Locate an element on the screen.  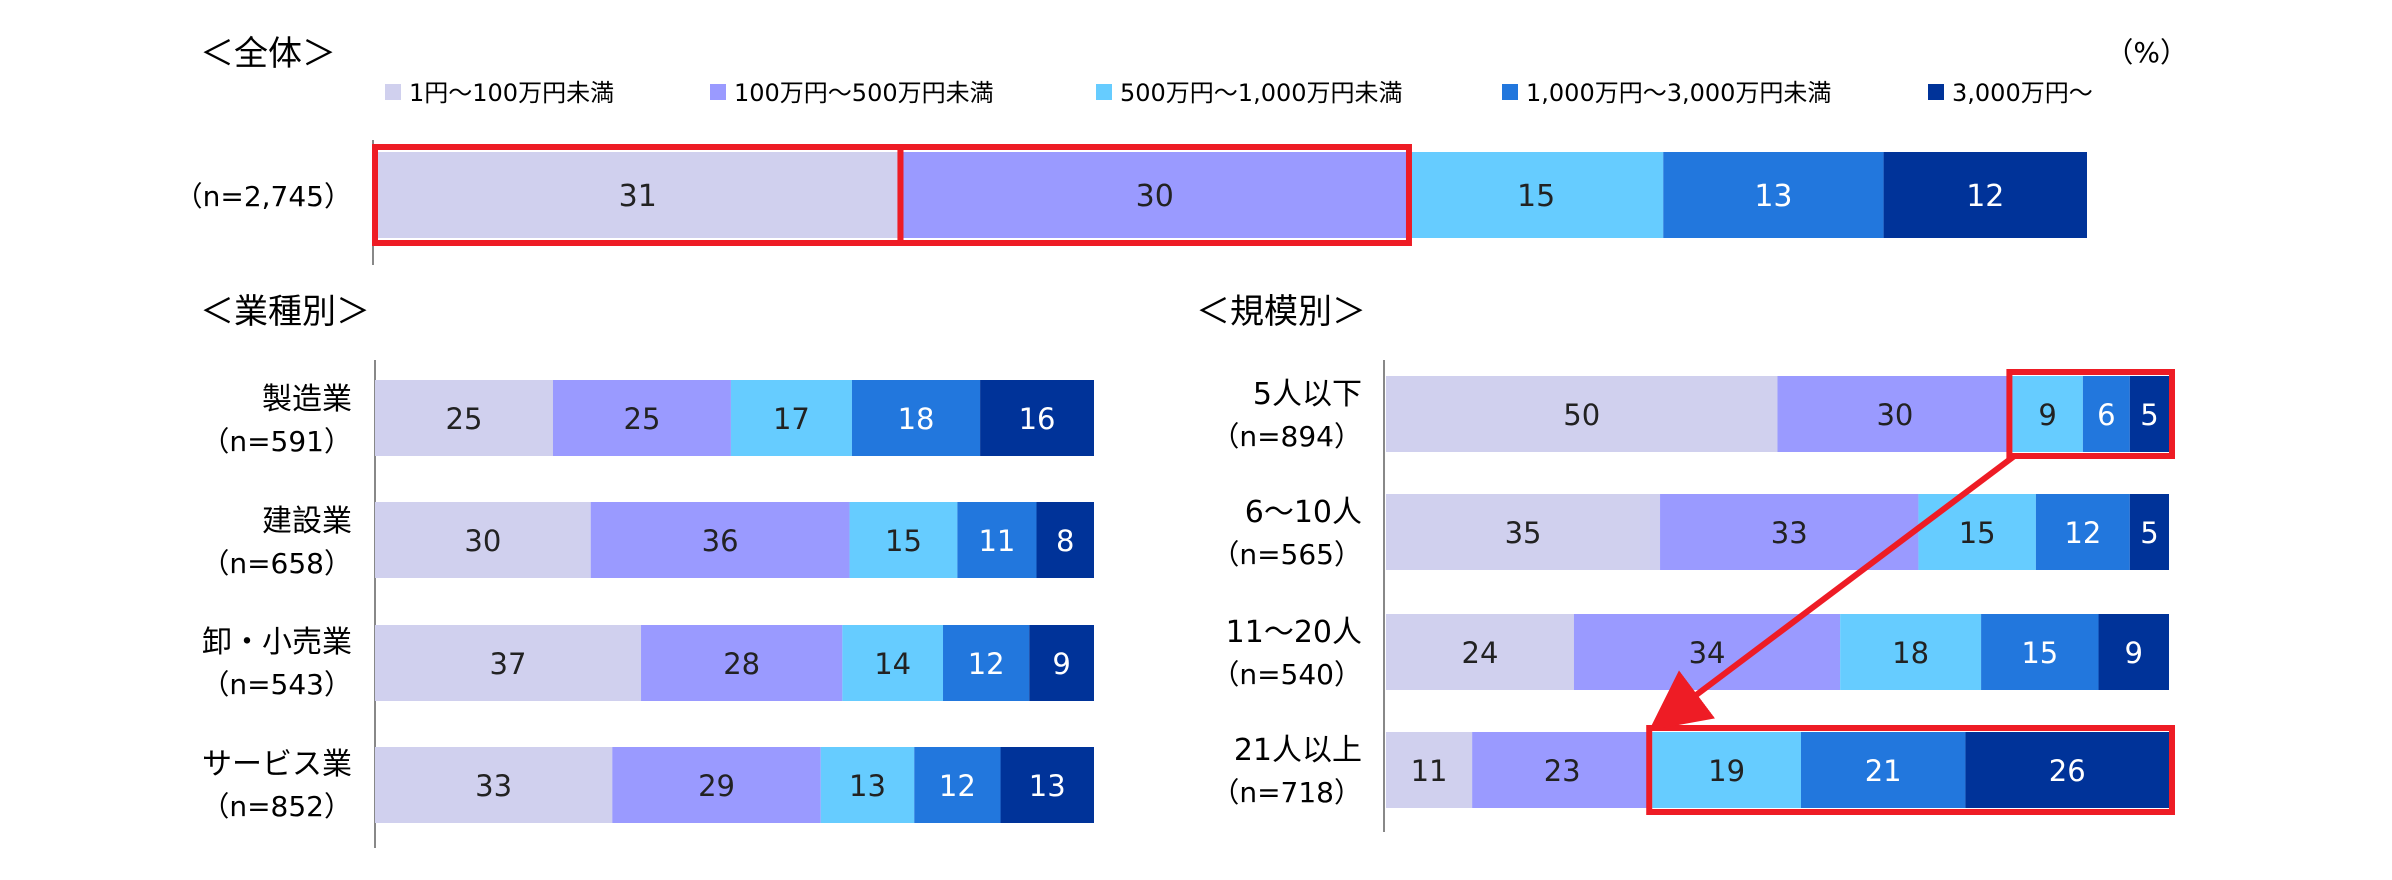
bar-segment-c2-r3-s2 is located at coordinates (1726, 770).